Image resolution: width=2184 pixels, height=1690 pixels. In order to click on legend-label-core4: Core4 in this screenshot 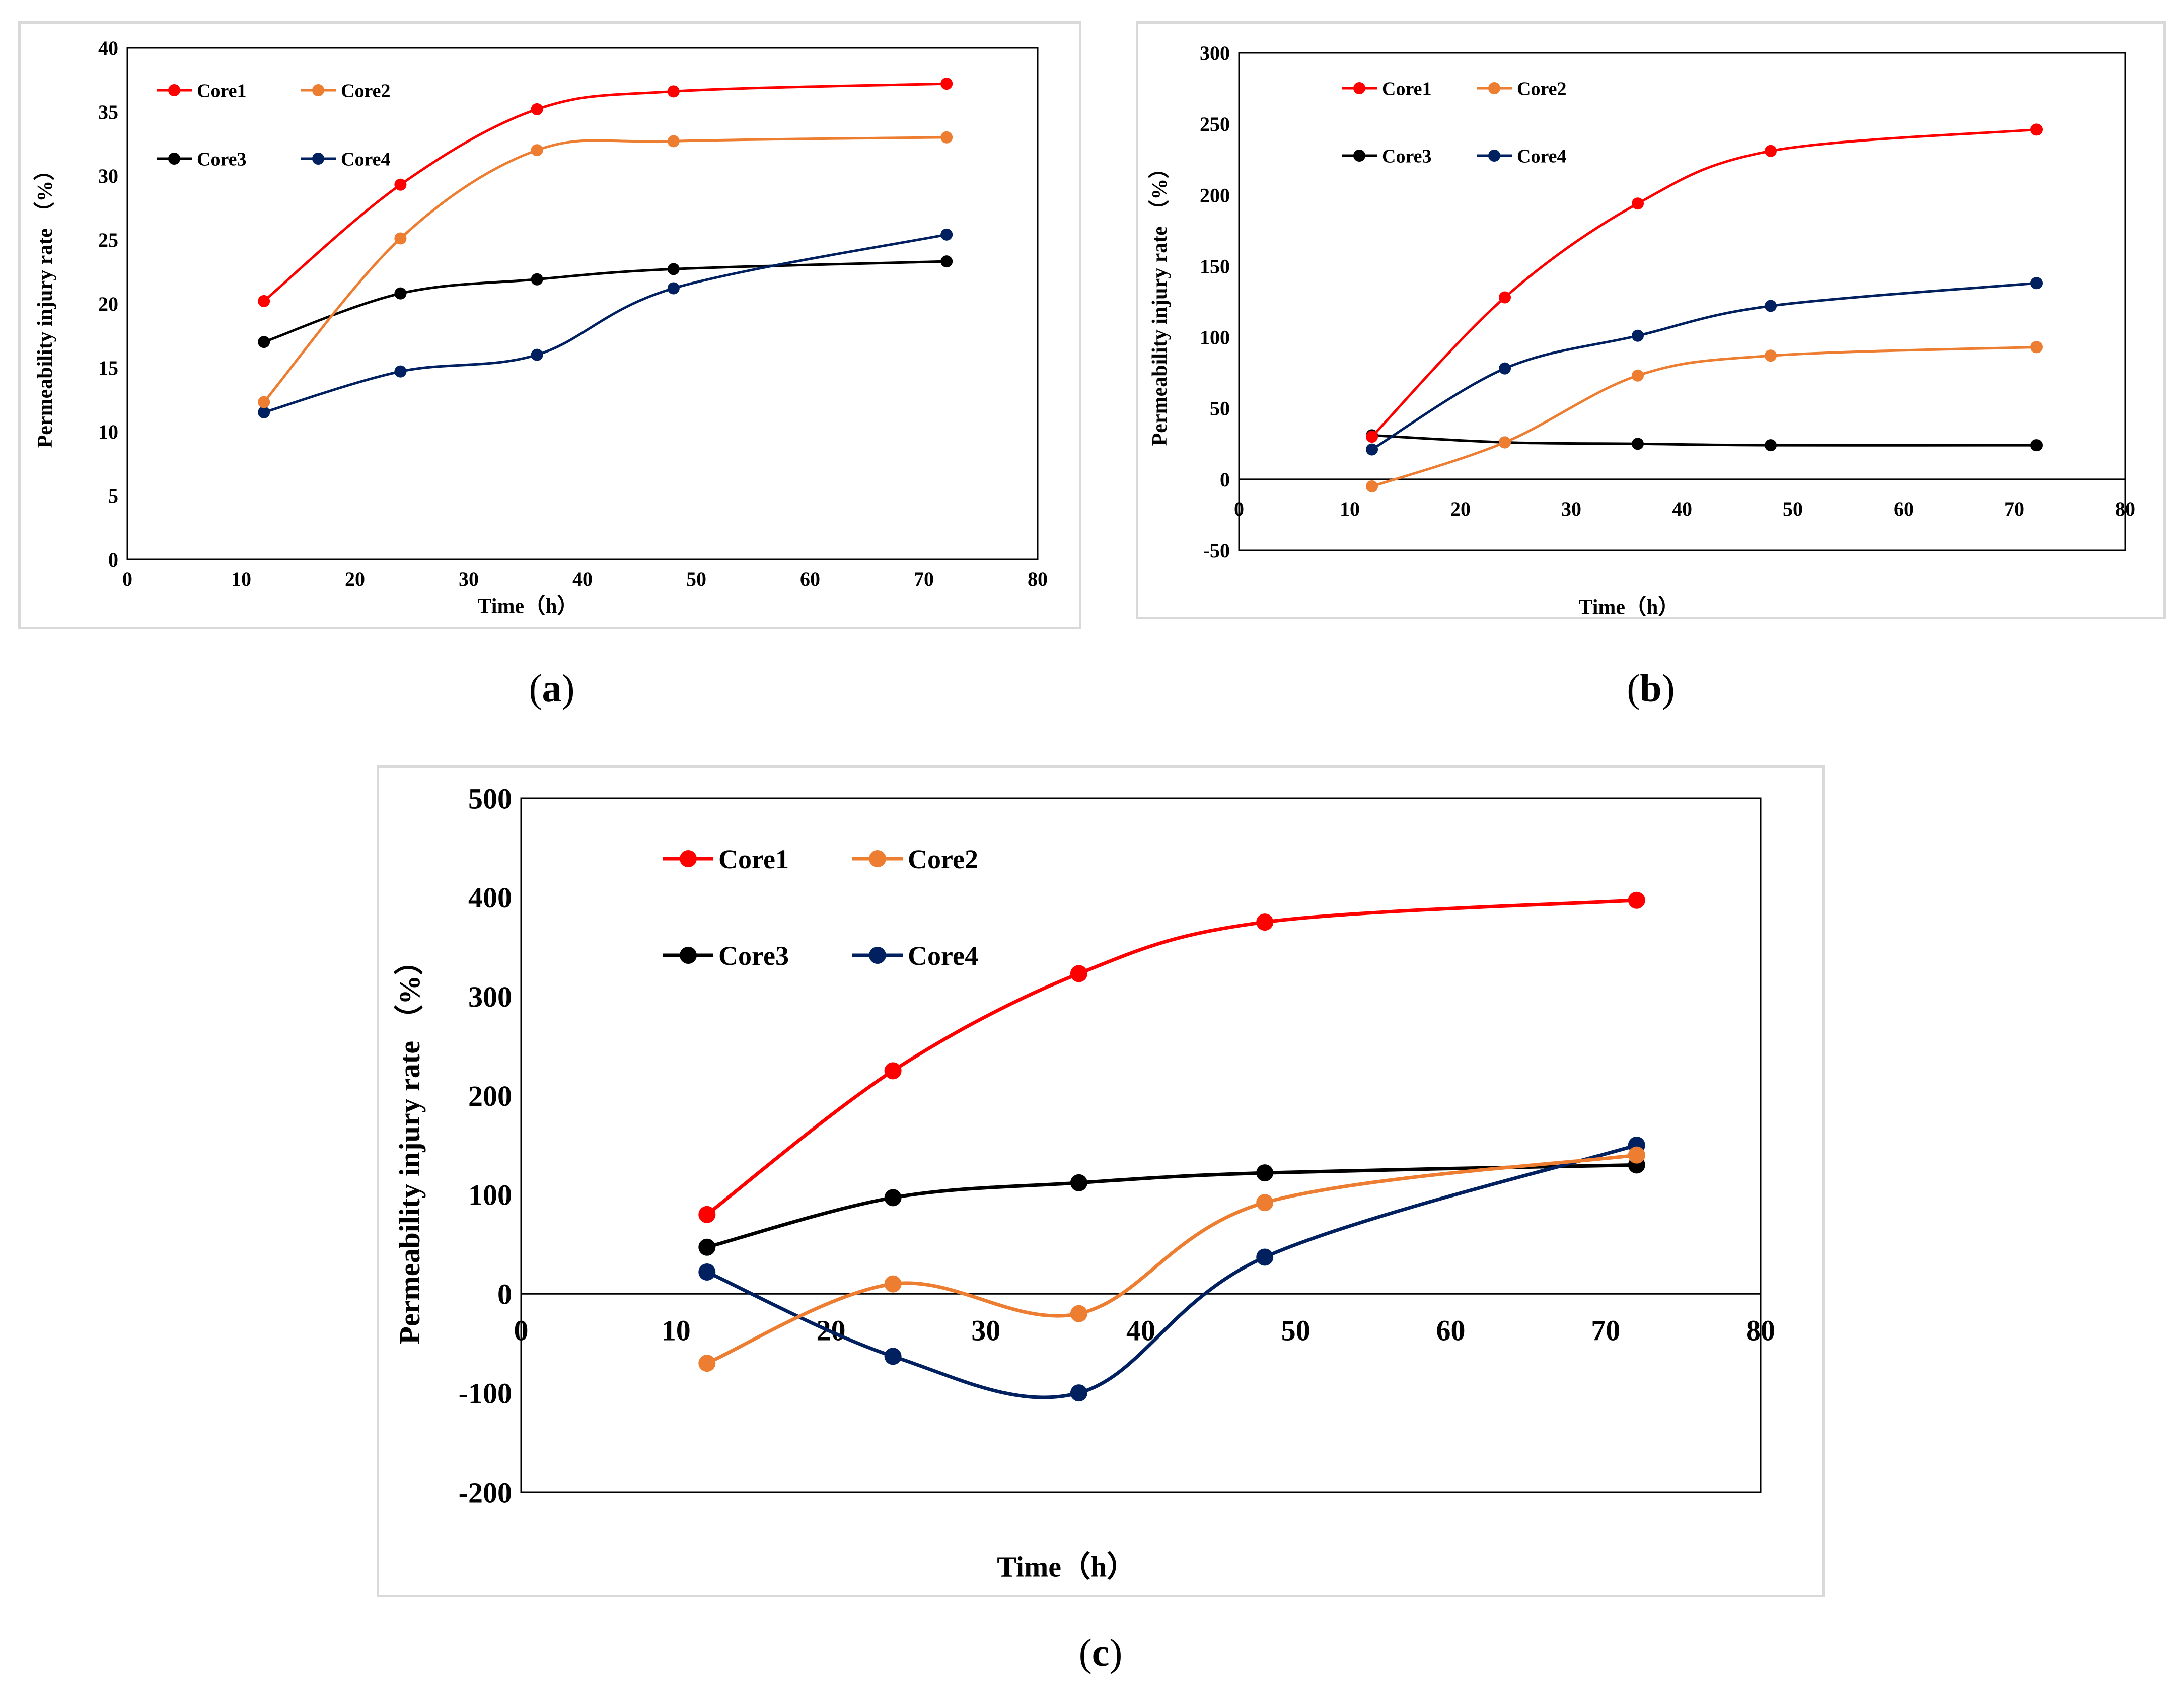, I will do `click(1542, 156)`.